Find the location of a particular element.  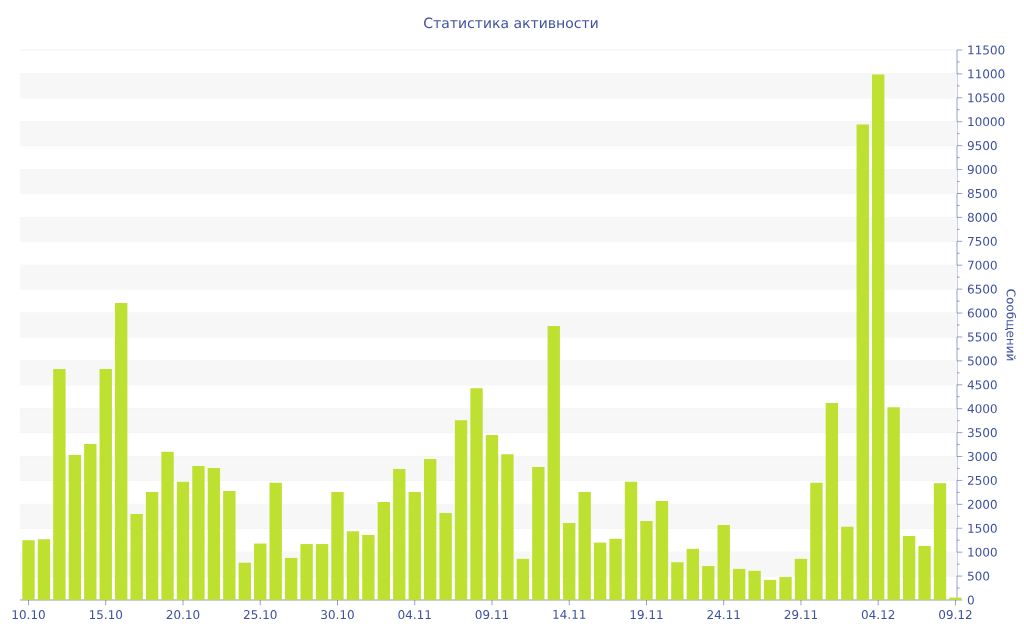

y-tick-label: 5500 is located at coordinates (982, 337).